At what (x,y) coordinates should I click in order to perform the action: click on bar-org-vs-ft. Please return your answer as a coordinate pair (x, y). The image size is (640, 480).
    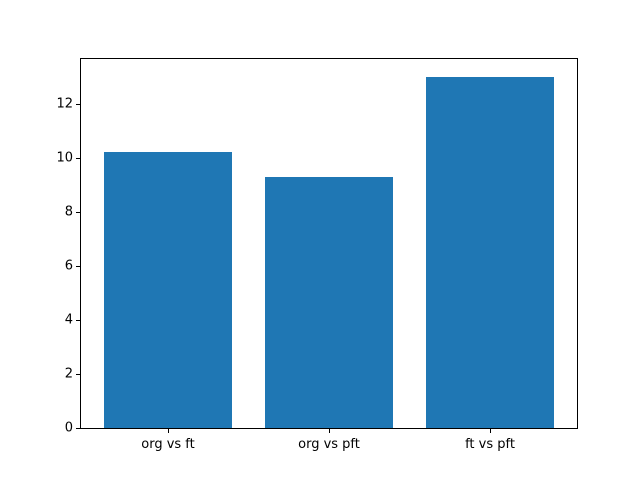
    Looking at the image, I should click on (168, 290).